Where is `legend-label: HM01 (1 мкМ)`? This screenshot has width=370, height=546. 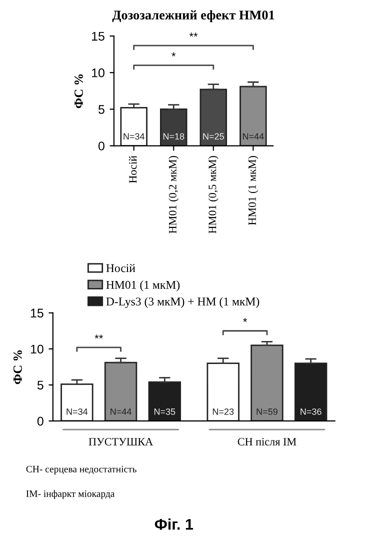 legend-label: HM01 (1 мкМ) is located at coordinates (143, 286).